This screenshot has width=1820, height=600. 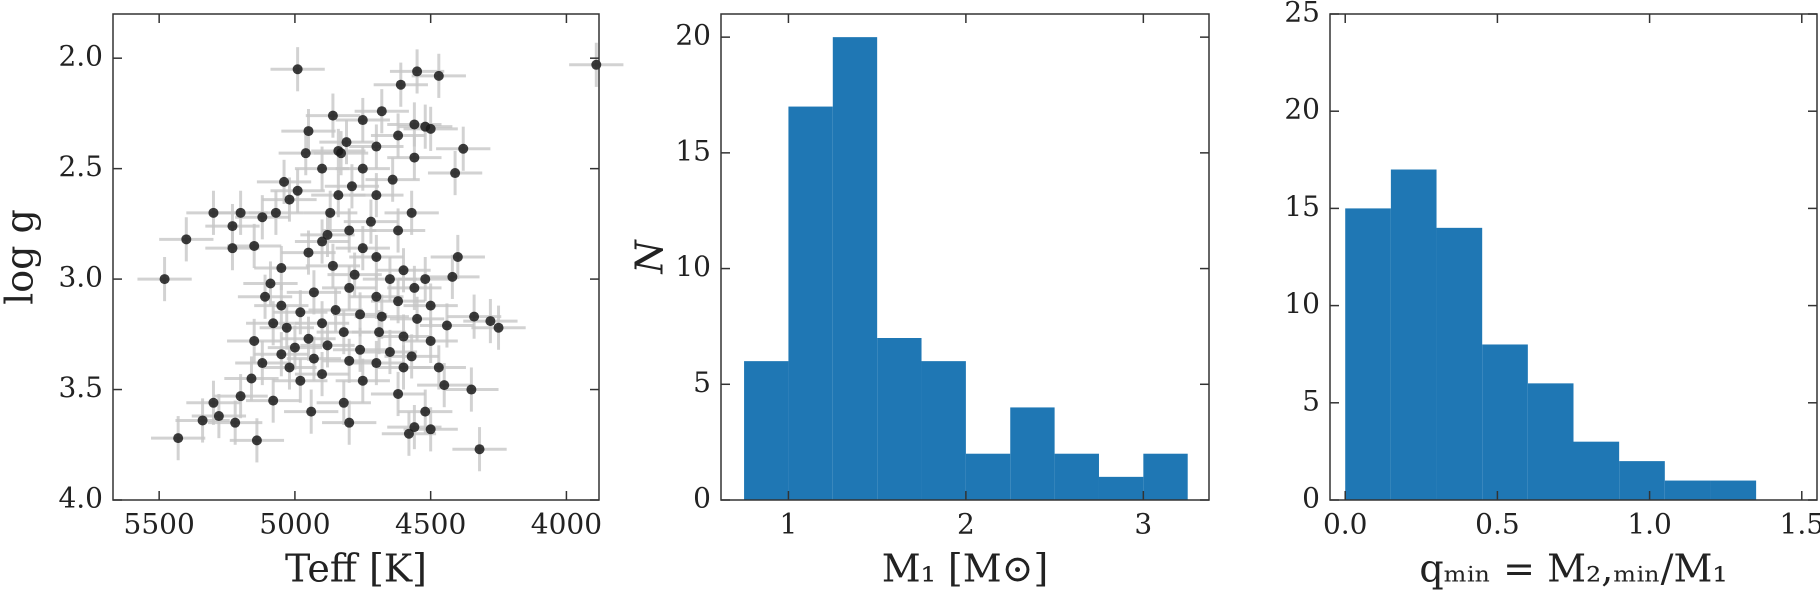 What do you see at coordinates (21, 257) in the screenshot?
I see `y-axis-label: log g` at bounding box center [21, 257].